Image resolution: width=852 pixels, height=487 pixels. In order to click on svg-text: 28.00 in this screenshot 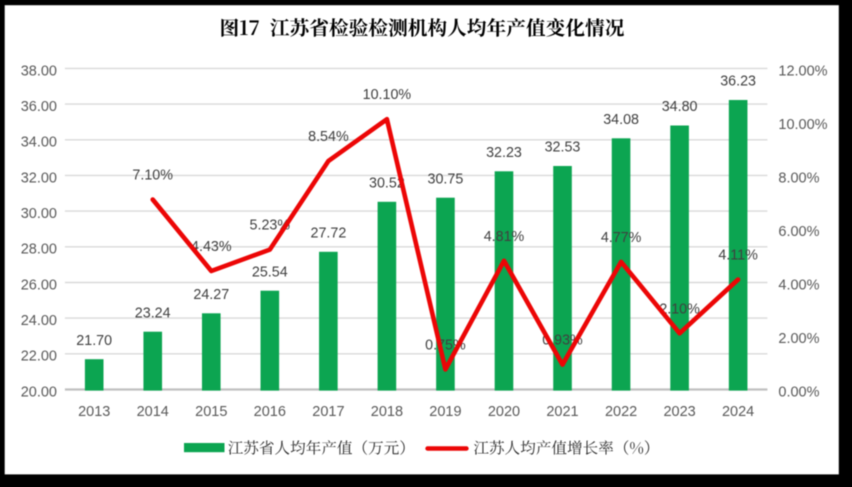, I will do `click(39, 250)`.